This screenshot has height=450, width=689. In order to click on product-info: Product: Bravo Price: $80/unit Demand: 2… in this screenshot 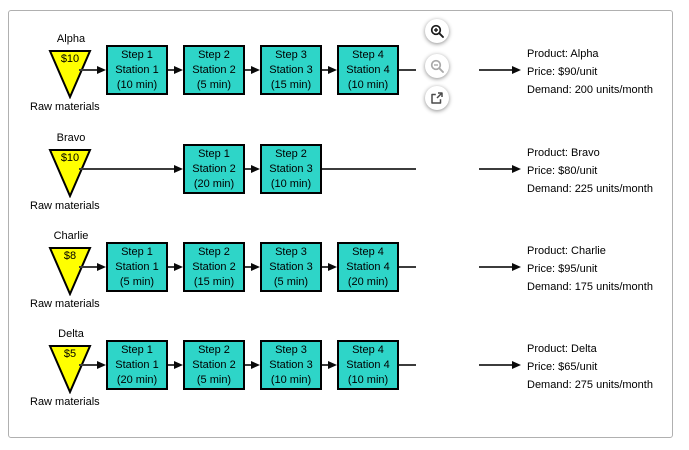, I will do `click(590, 171)`.